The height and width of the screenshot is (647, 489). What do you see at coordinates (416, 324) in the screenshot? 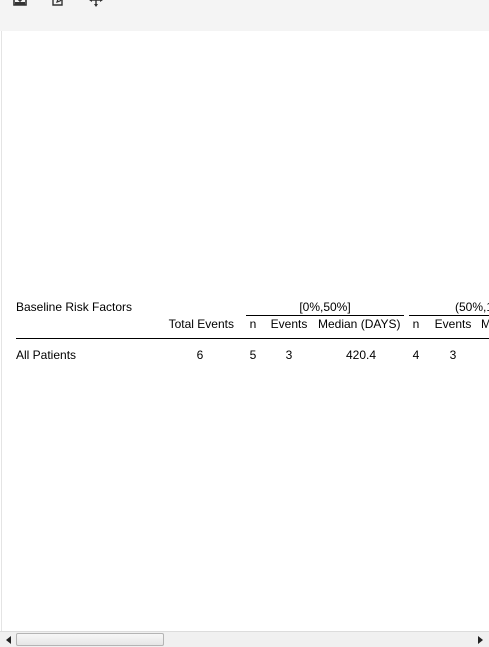
I see `group2-n-header: n` at bounding box center [416, 324].